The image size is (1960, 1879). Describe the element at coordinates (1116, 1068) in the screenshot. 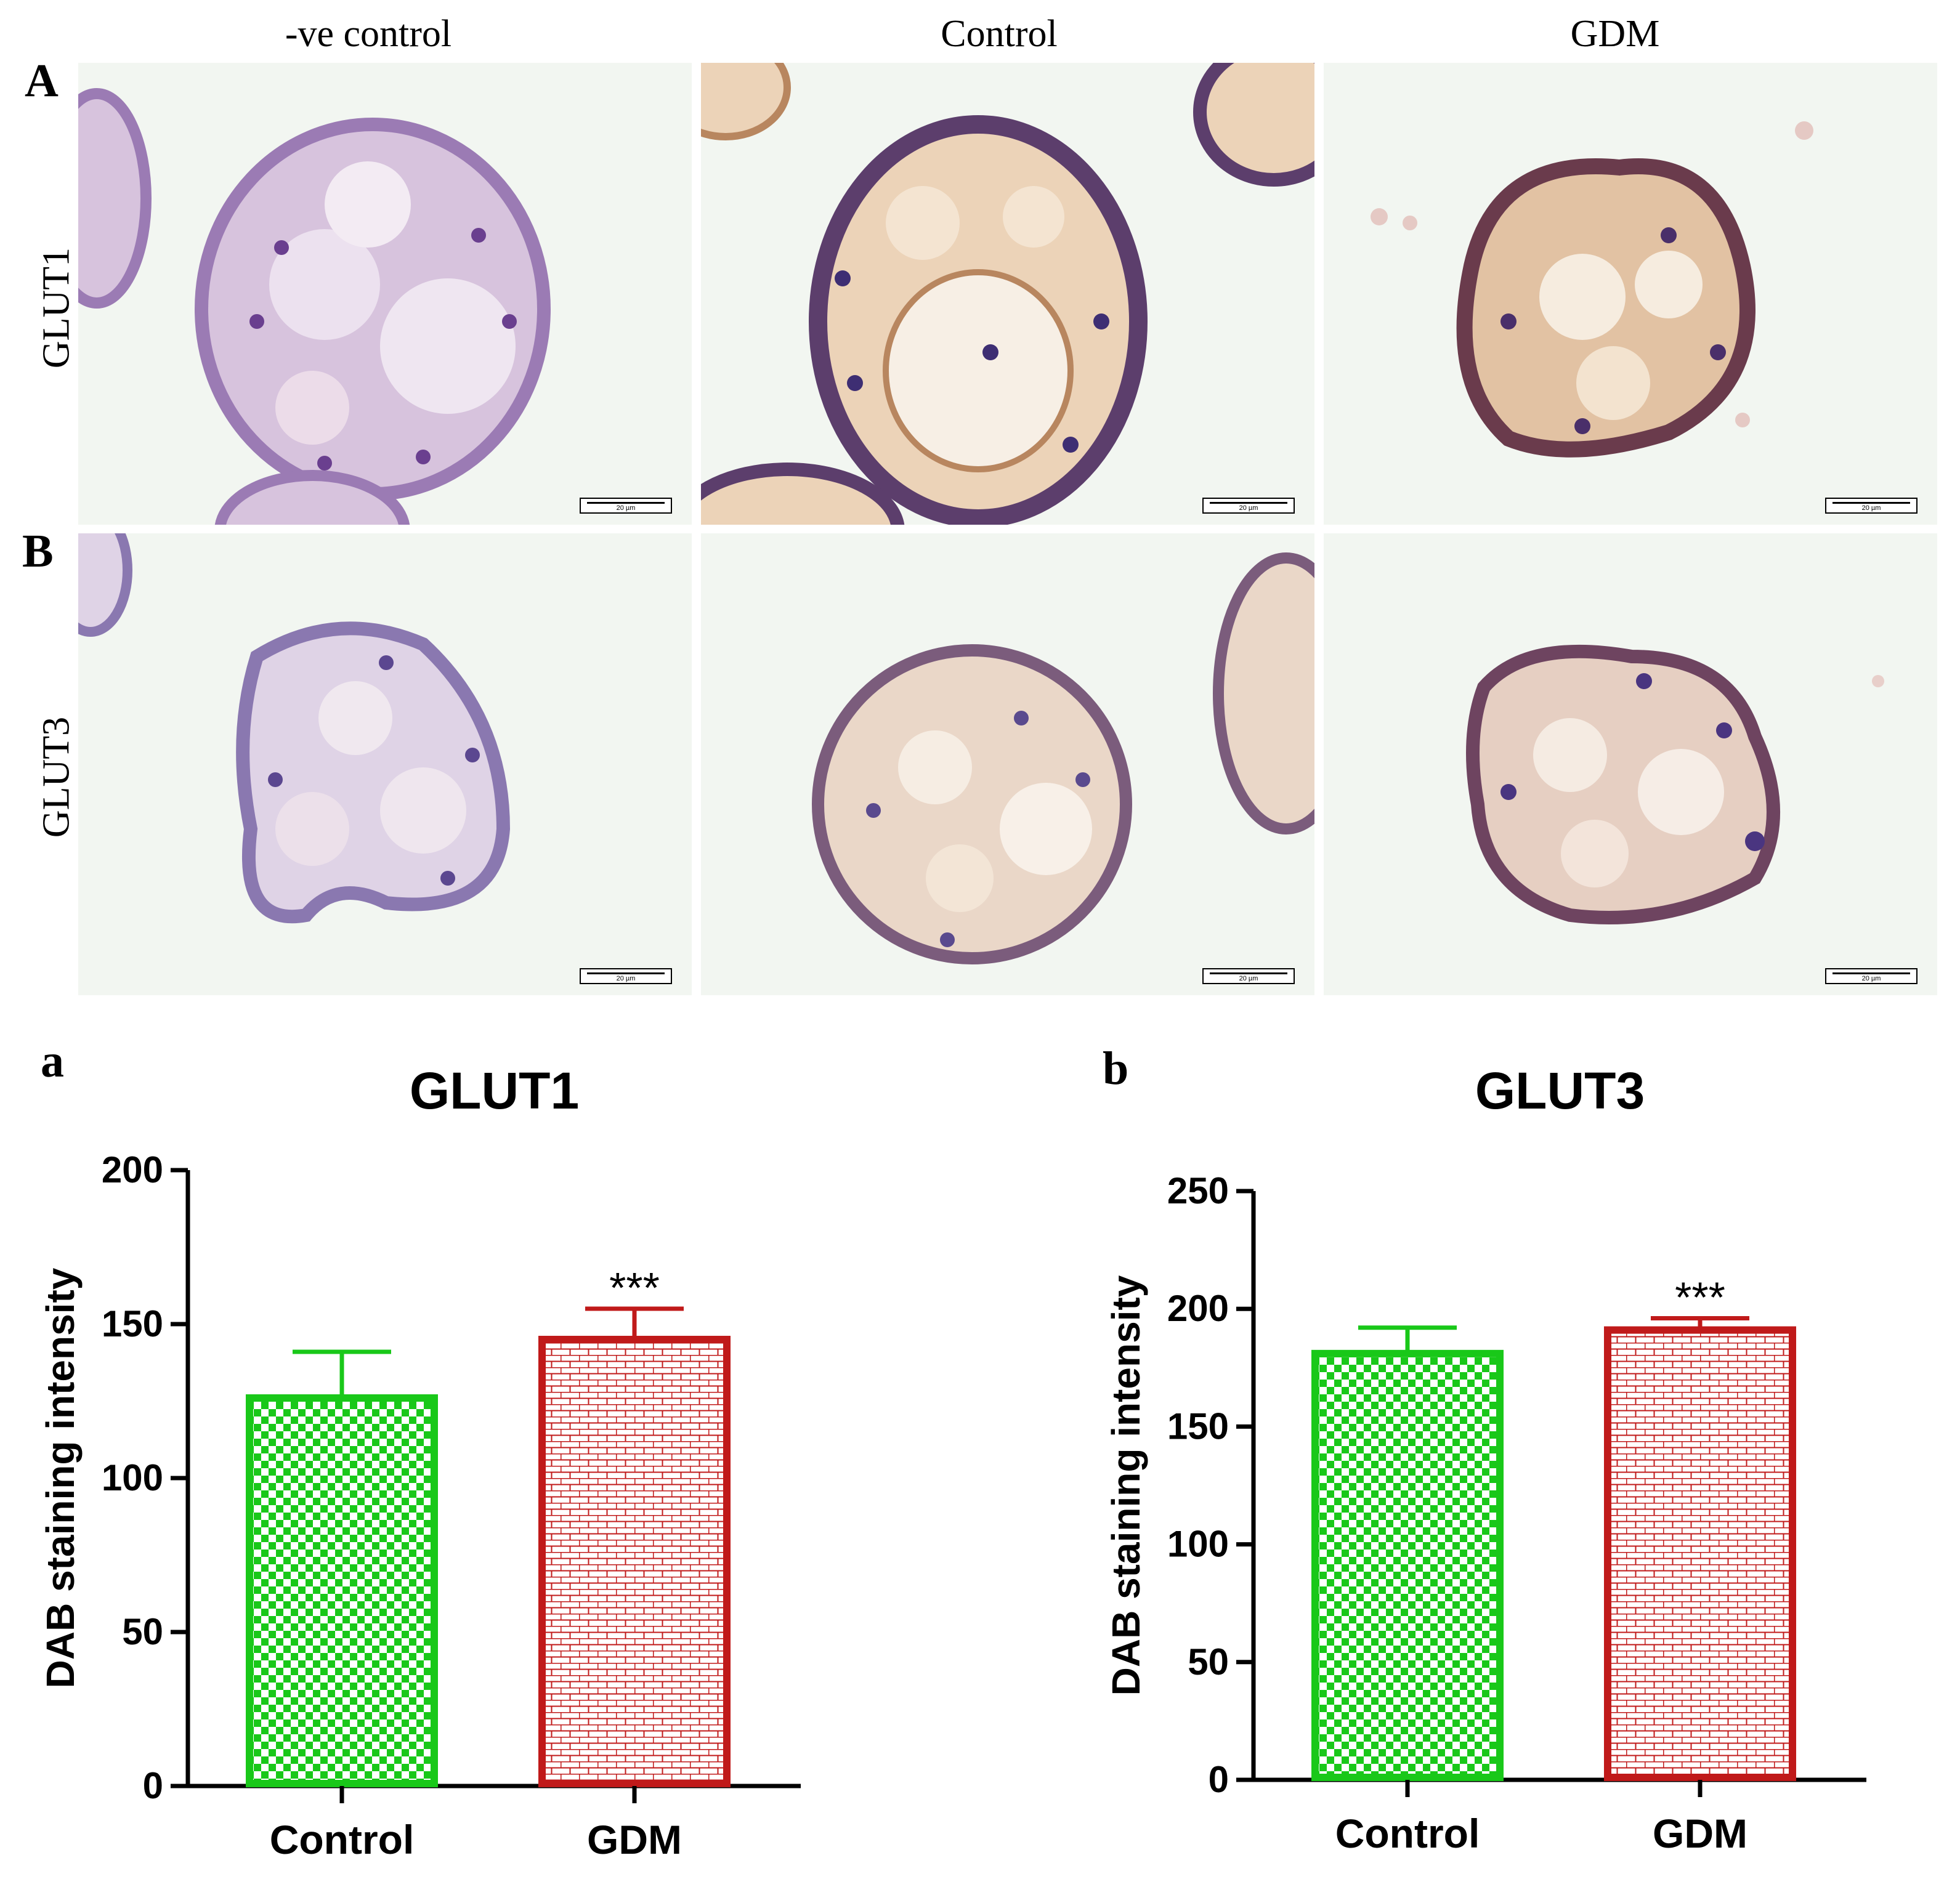

I see `chart-panel-label-b: b` at that location.